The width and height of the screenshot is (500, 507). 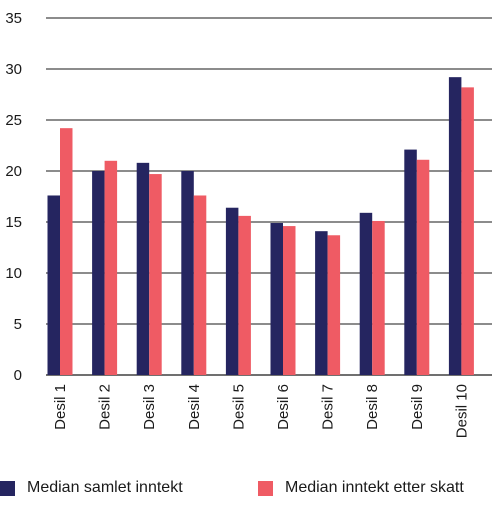 I want to click on x-tick-label: Desil 6, so click(x=283, y=407).